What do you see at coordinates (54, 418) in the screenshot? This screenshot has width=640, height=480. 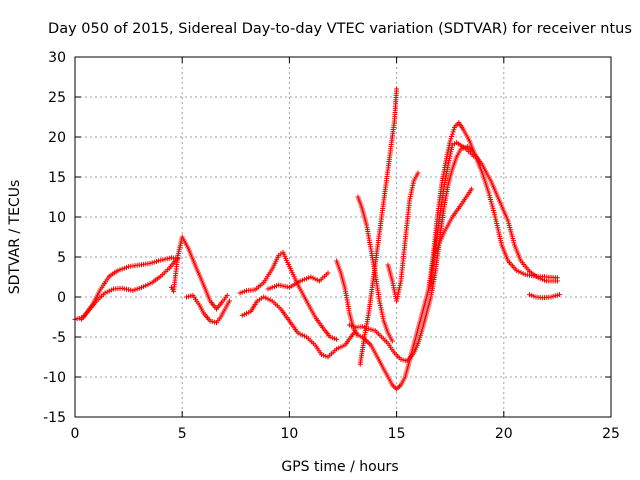 I see `y-tick-label: -15` at bounding box center [54, 418].